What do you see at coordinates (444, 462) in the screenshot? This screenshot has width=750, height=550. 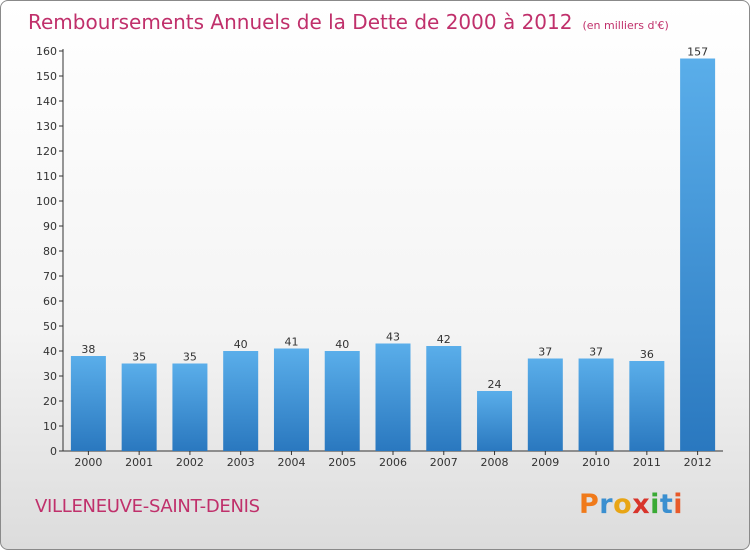 I see `x-tick-label: 2007` at bounding box center [444, 462].